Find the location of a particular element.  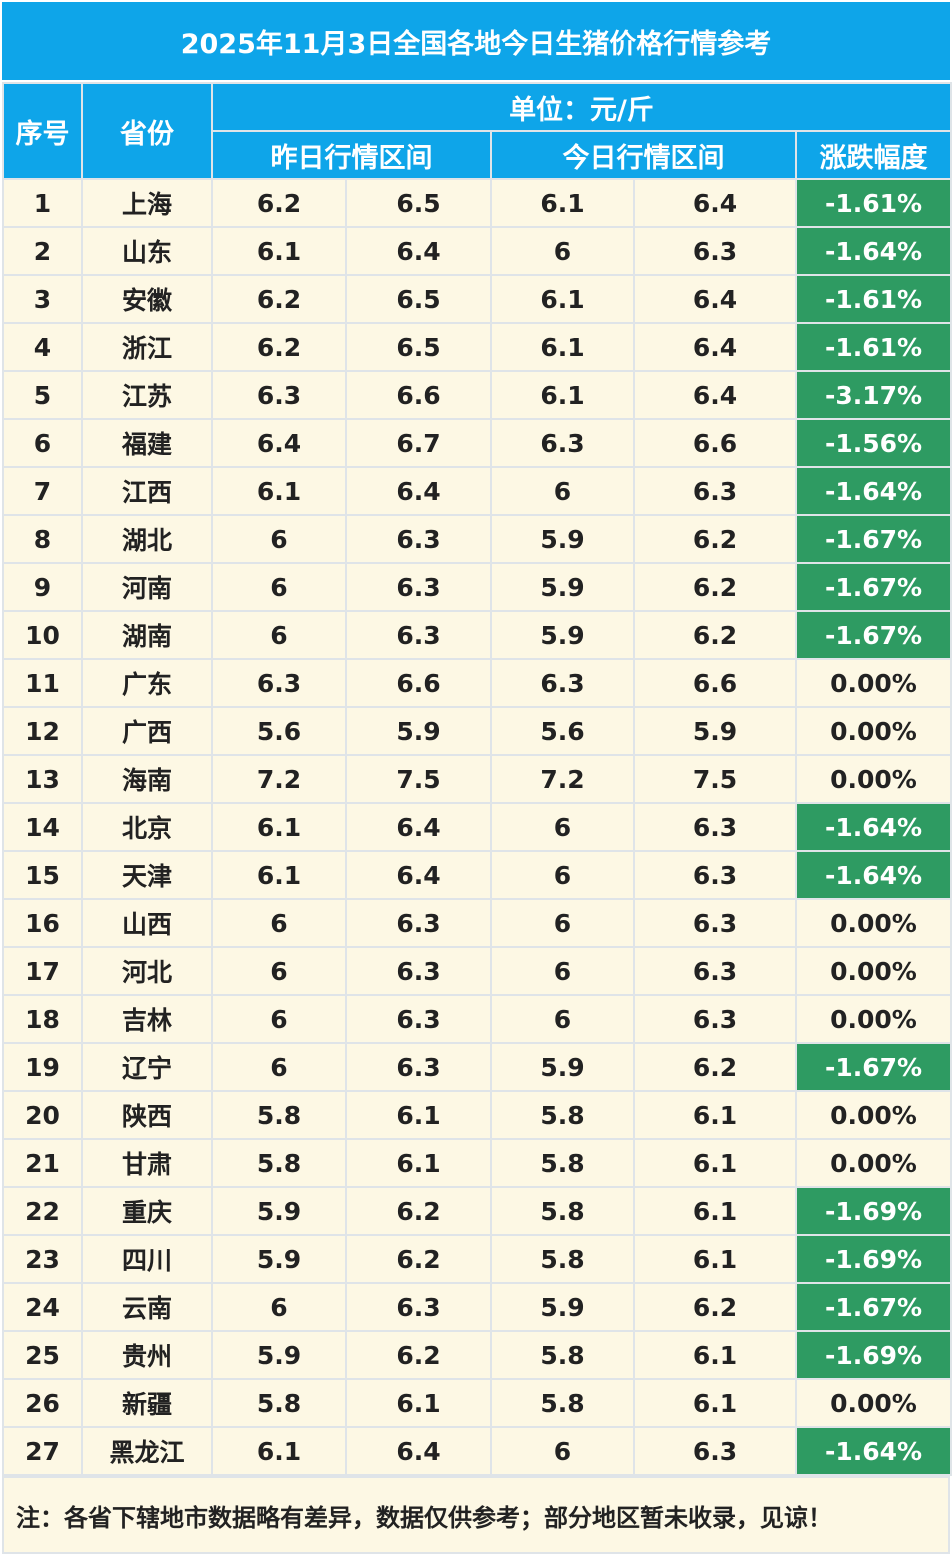

cell-province: 甘肃 is located at coordinates (147, 1163).